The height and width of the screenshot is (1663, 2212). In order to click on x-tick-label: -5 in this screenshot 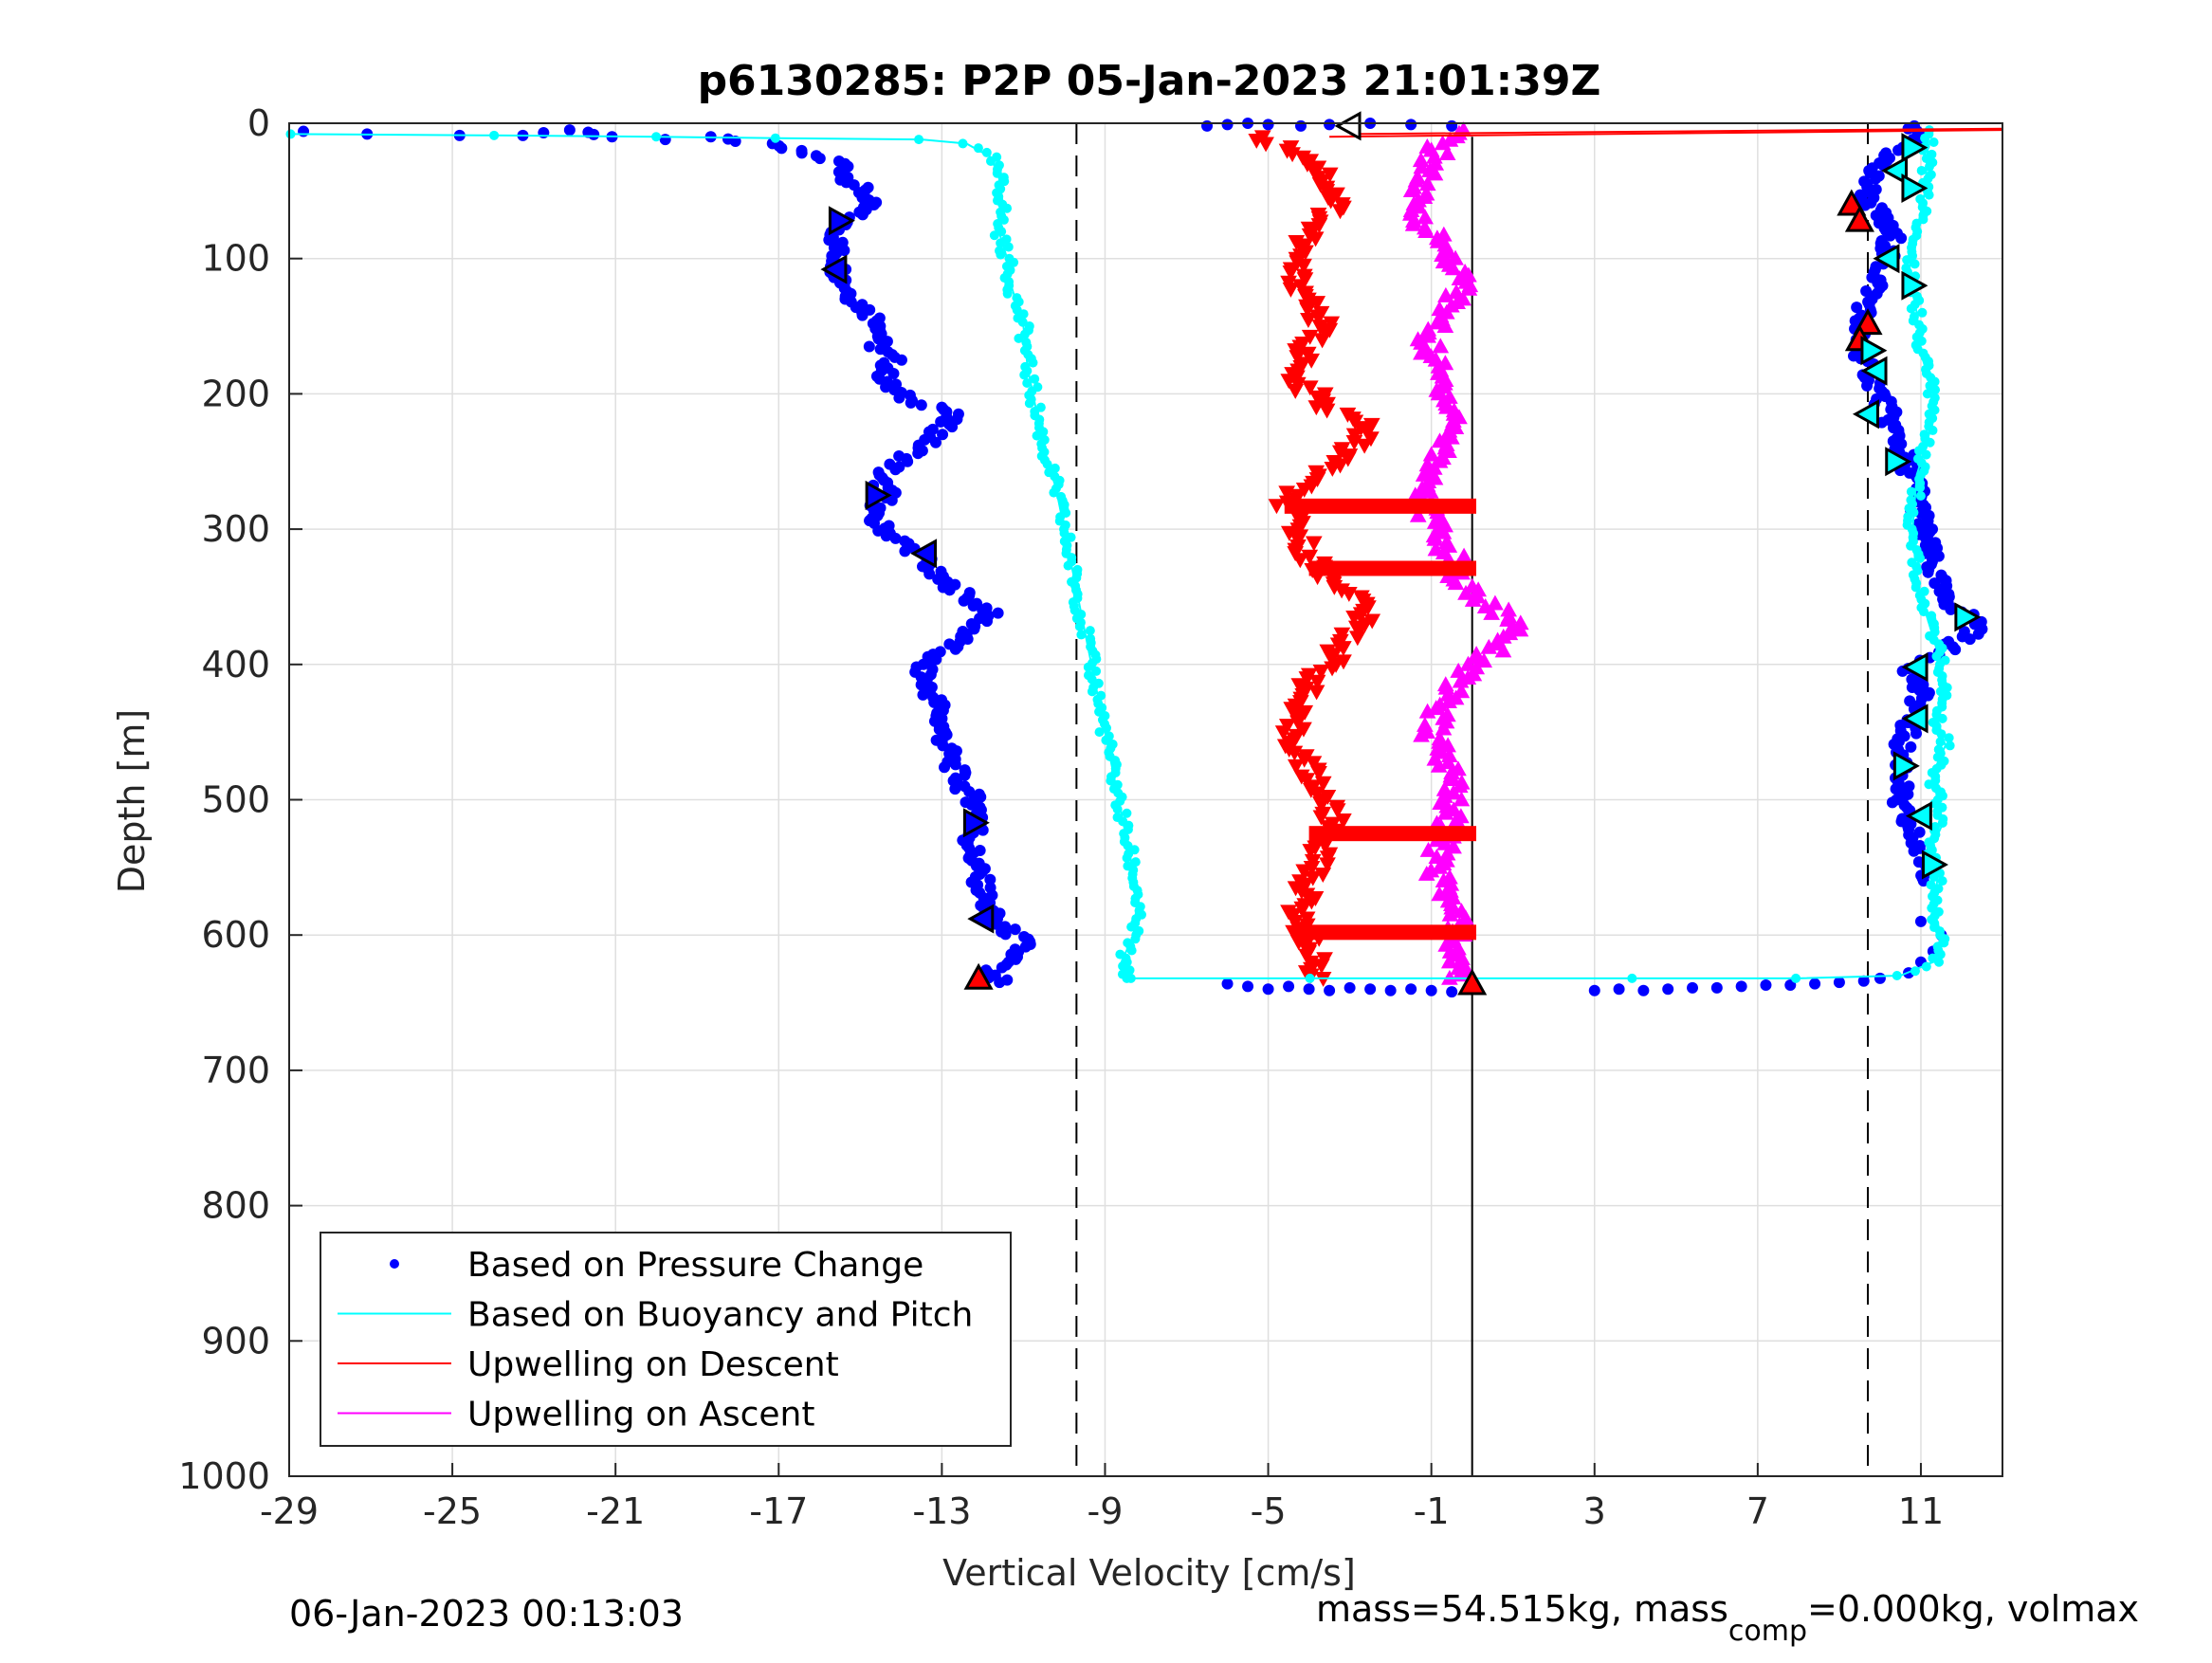, I will do `click(1269, 1511)`.